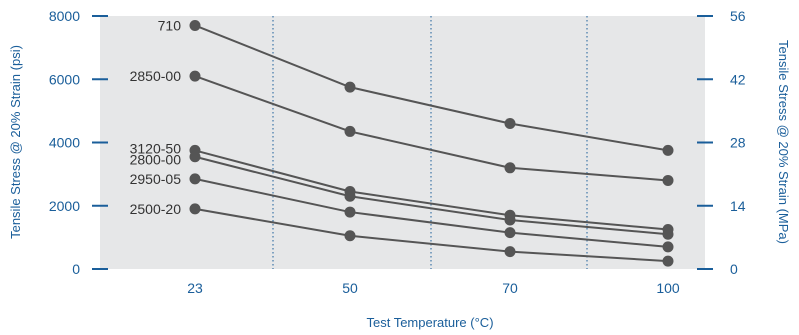 This screenshot has width=799, height=335. I want to click on left-tick-label: 8000, so click(64, 16).